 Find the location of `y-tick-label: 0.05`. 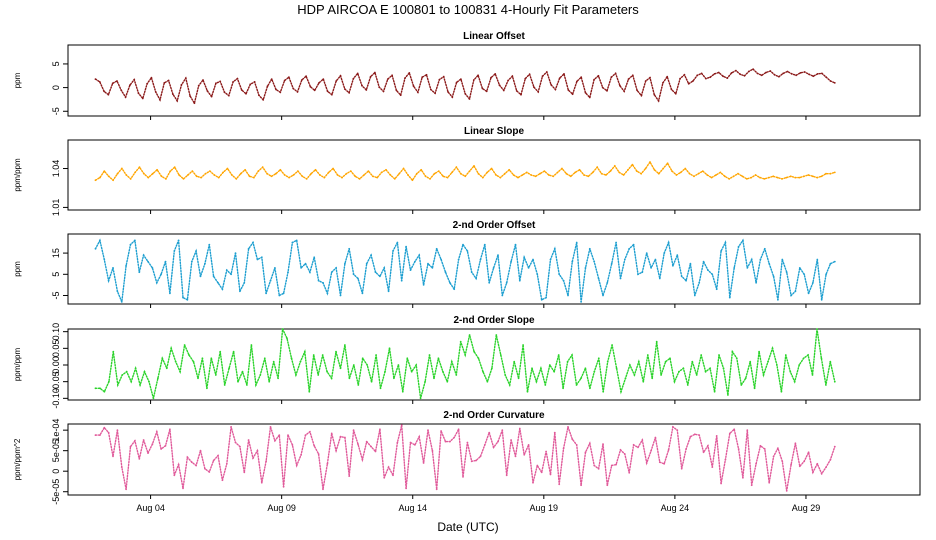

y-tick-label: 0.05 is located at coordinates (56, 349).